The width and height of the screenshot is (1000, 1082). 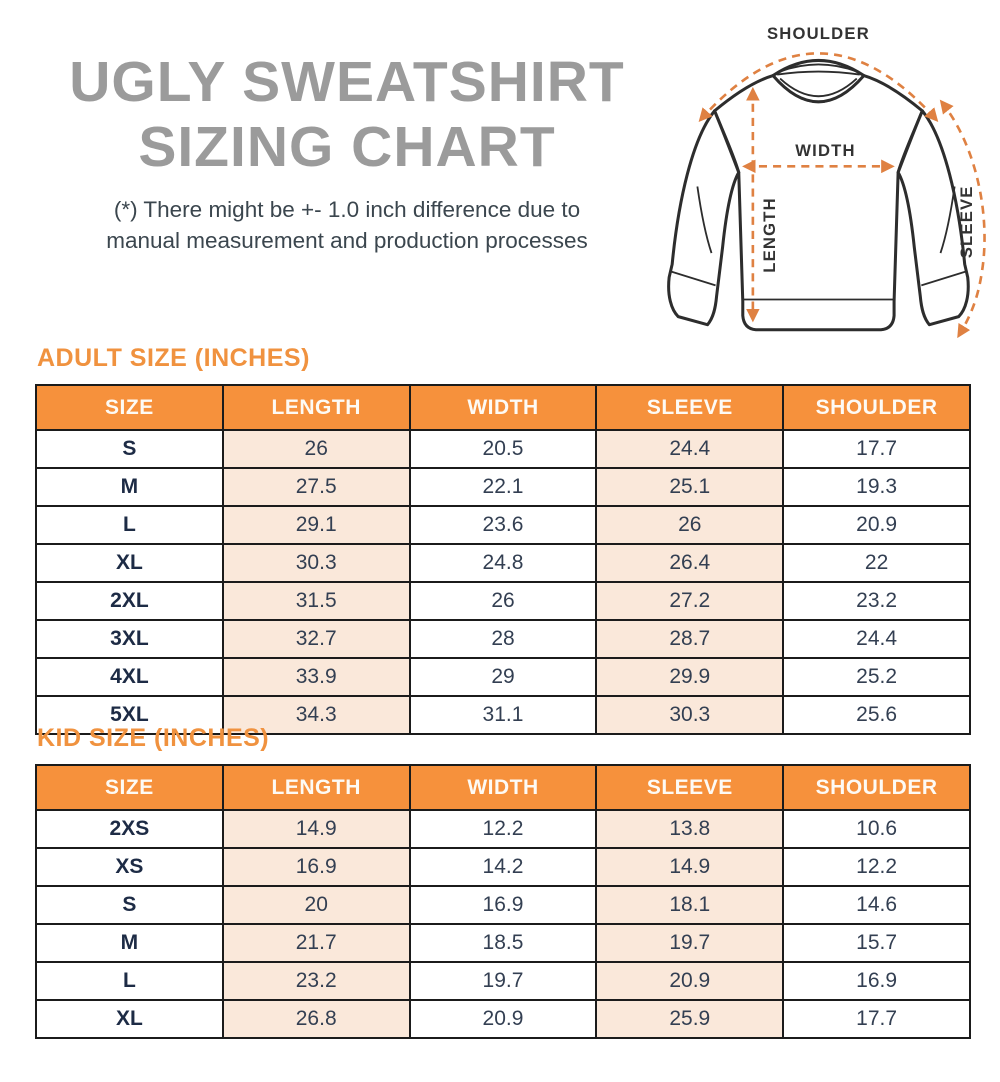 What do you see at coordinates (503, 867) in the screenshot?
I see `table-row: XS 16.9 14.2 14.9 12.2` at bounding box center [503, 867].